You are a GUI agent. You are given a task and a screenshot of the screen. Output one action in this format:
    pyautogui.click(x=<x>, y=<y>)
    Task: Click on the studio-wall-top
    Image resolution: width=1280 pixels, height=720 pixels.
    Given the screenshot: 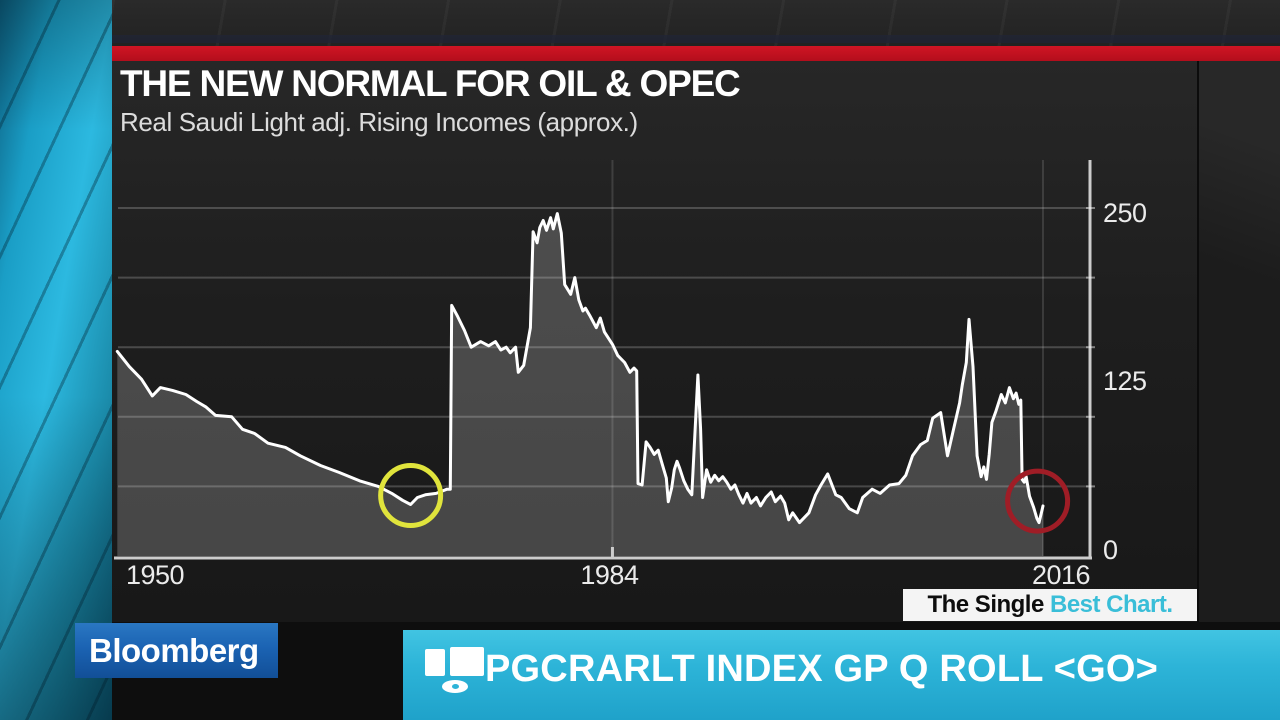 What is the action you would take?
    pyautogui.click(x=696, y=23)
    